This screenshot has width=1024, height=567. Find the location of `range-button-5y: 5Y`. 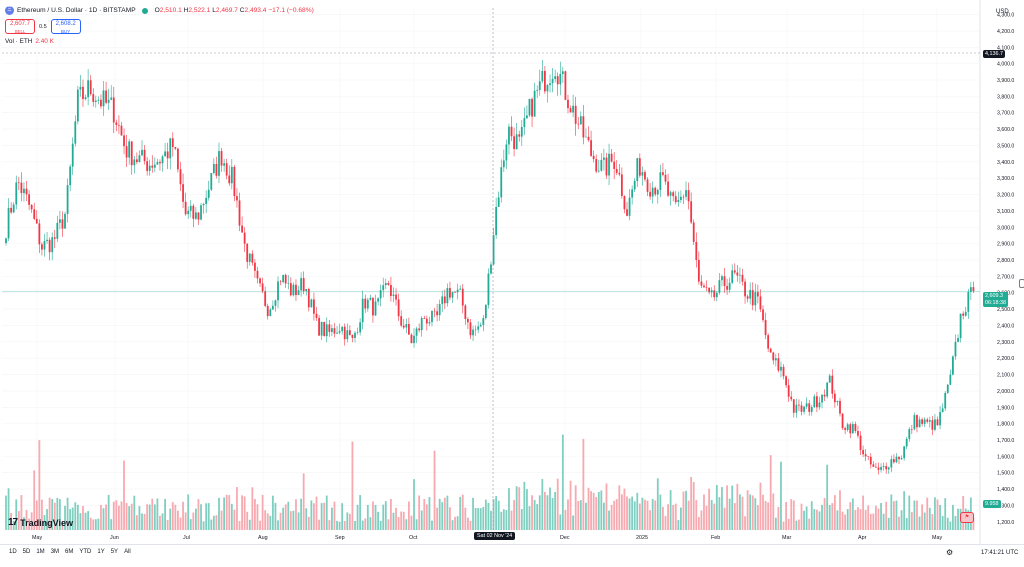

range-button-5y: 5Y is located at coordinates (114, 552).